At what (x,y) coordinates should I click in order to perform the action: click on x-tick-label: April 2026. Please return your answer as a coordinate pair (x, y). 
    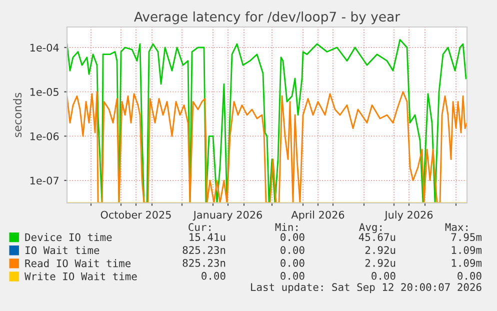
    Looking at the image, I should click on (317, 215).